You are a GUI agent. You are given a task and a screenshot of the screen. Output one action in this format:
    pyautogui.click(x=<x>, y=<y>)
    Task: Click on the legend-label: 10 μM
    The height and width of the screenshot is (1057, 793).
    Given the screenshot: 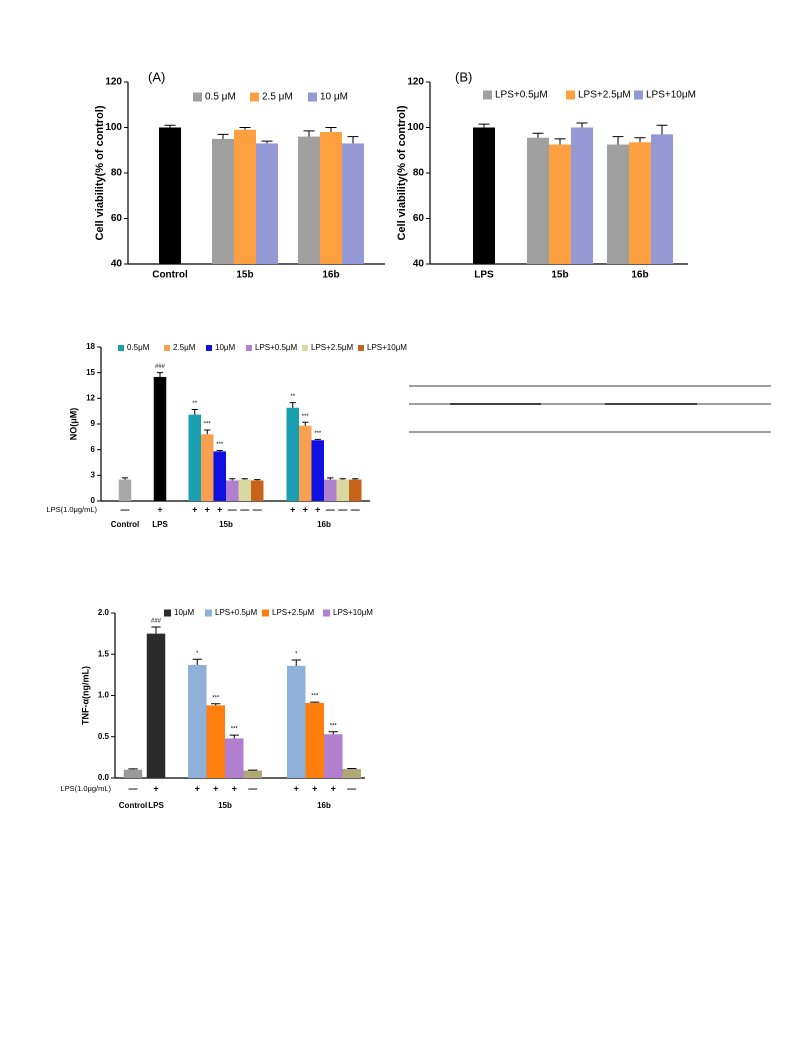 What is the action you would take?
    pyautogui.click(x=334, y=97)
    